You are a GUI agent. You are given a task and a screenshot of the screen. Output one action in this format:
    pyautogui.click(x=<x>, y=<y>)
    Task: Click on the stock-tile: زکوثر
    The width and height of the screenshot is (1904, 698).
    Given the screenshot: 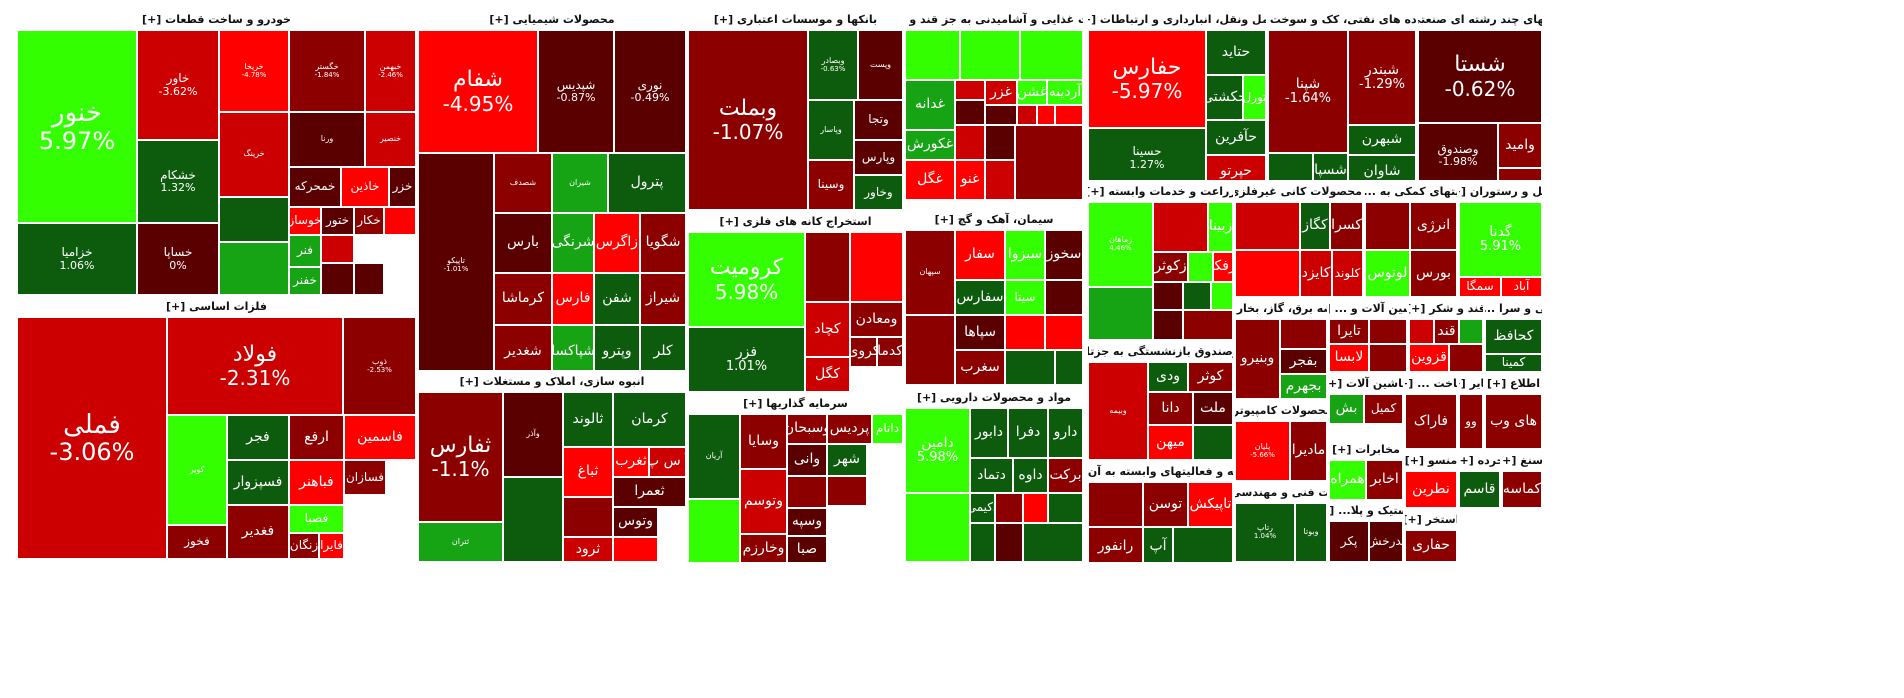 What is the action you would take?
    pyautogui.click(x=1170, y=267)
    